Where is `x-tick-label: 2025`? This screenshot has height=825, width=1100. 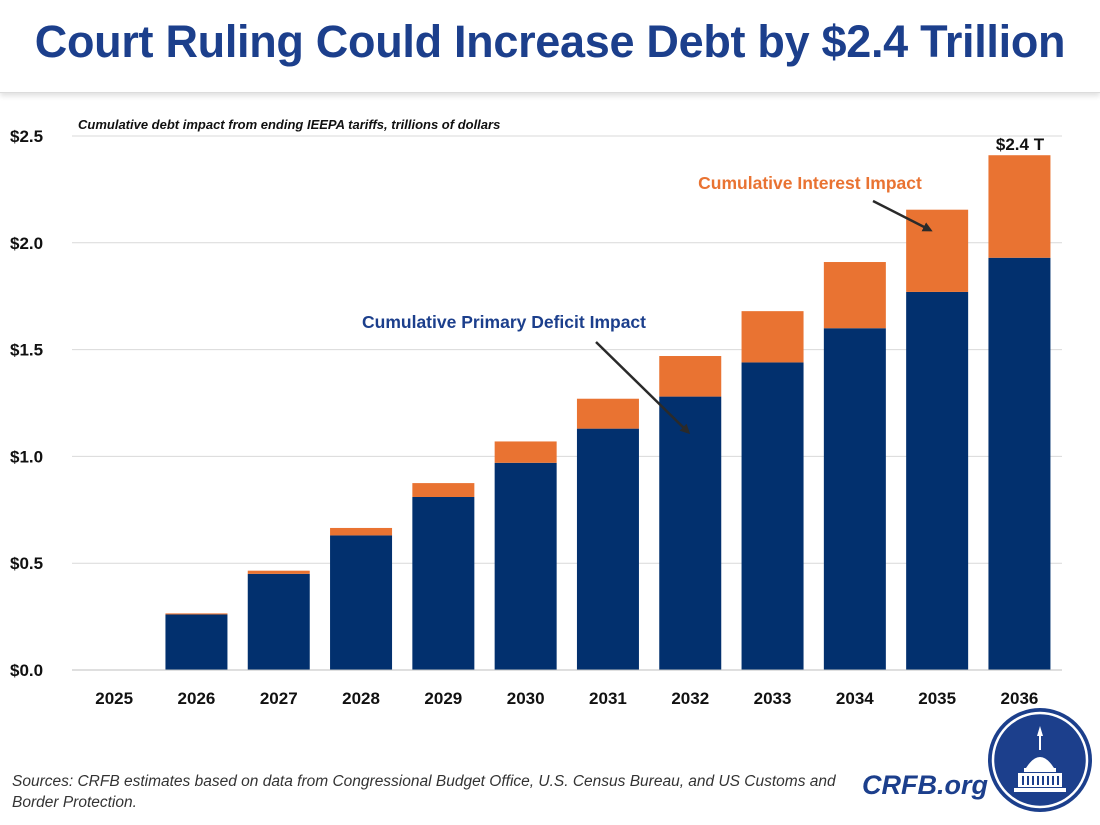 x-tick-label: 2025 is located at coordinates (114, 698).